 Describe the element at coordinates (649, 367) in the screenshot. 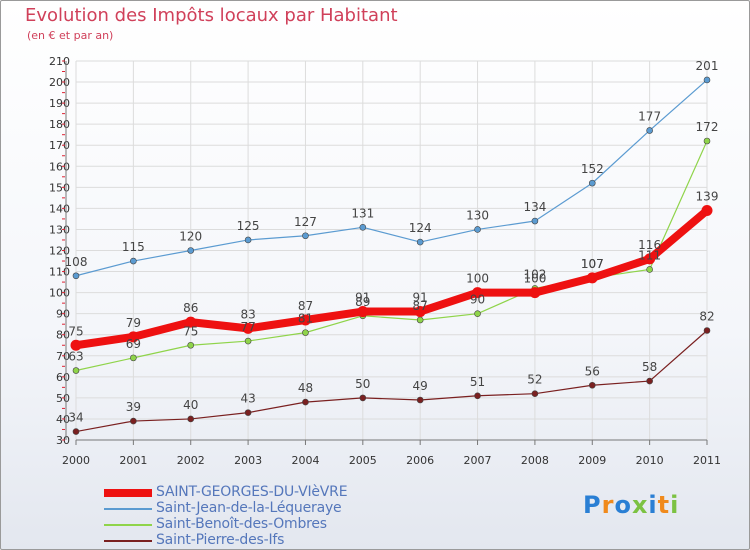

I see `data-label: 58` at that location.